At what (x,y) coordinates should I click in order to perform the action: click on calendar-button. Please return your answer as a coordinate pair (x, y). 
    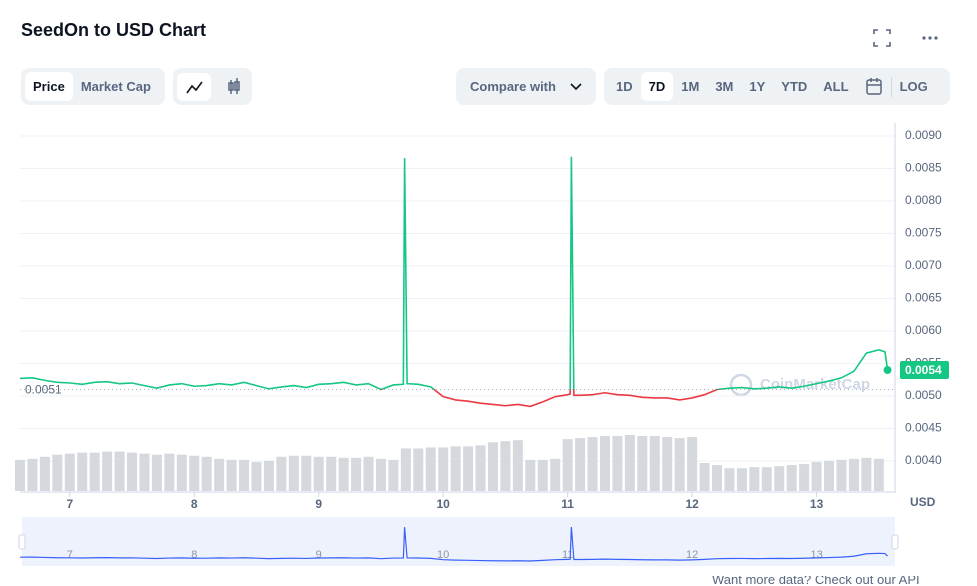
    Looking at the image, I should click on (874, 86).